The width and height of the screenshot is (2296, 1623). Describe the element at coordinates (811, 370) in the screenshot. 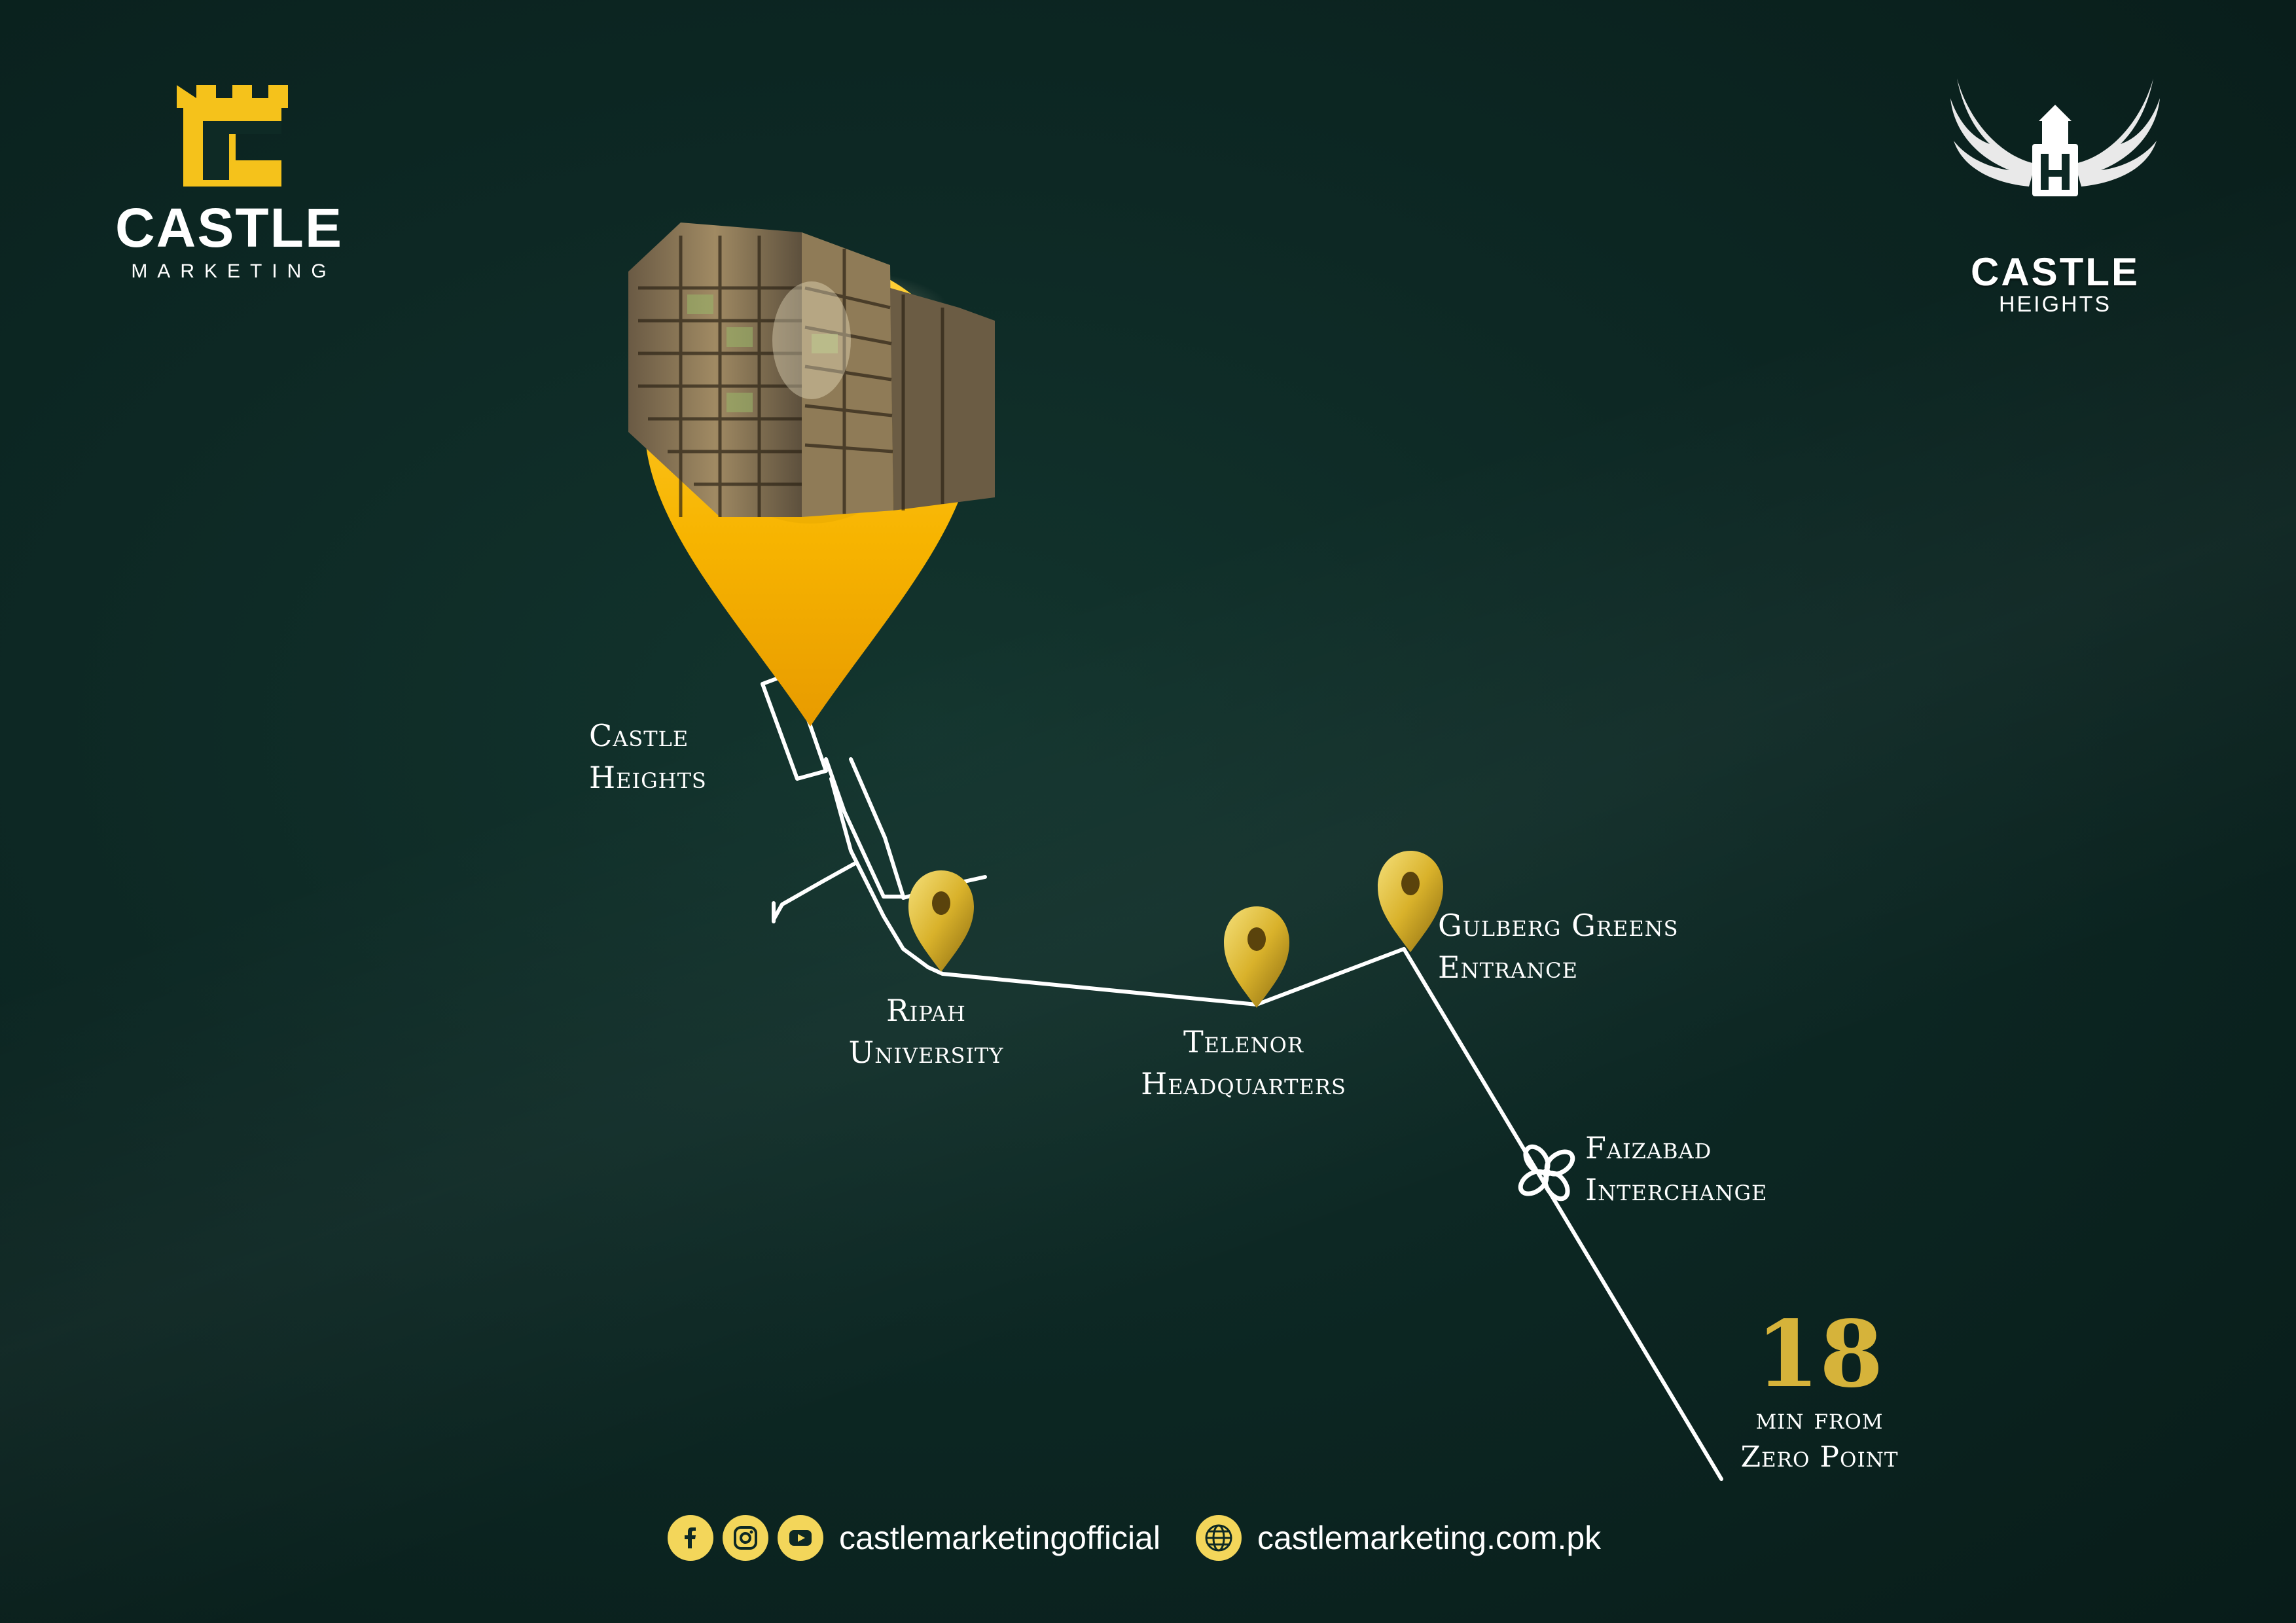

I see `building-image` at that location.